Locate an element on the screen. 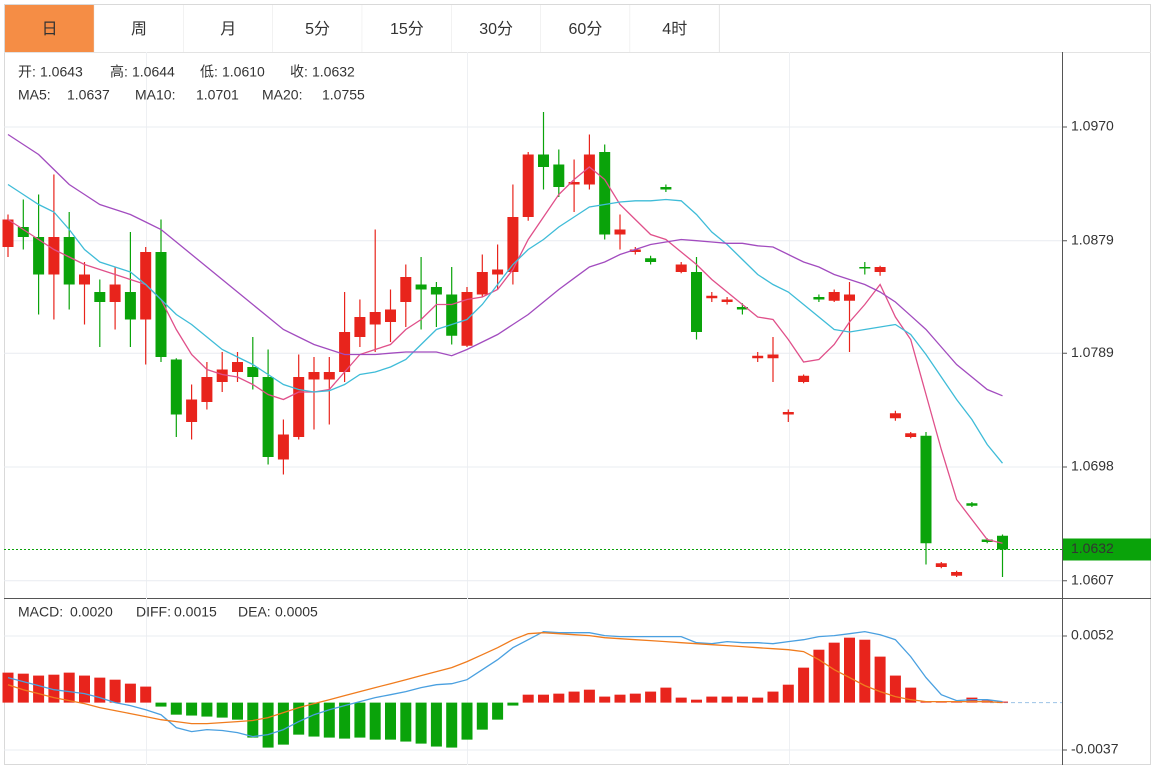 Image resolution: width=1170 pixels, height=769 pixels. tab-label: 周 is located at coordinates (139, 29).